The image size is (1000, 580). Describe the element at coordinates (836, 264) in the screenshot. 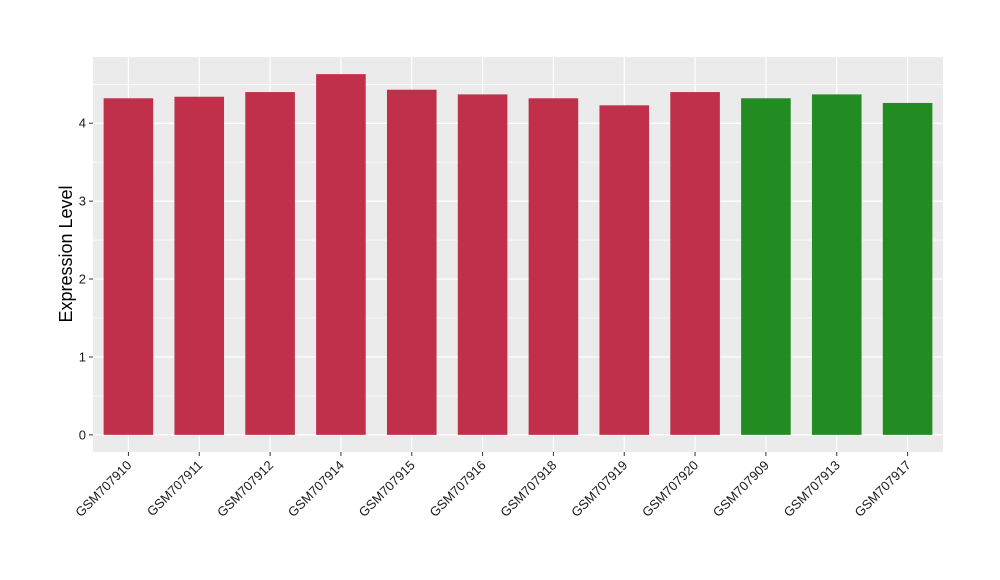

I see `bar-GSM707913` at that location.